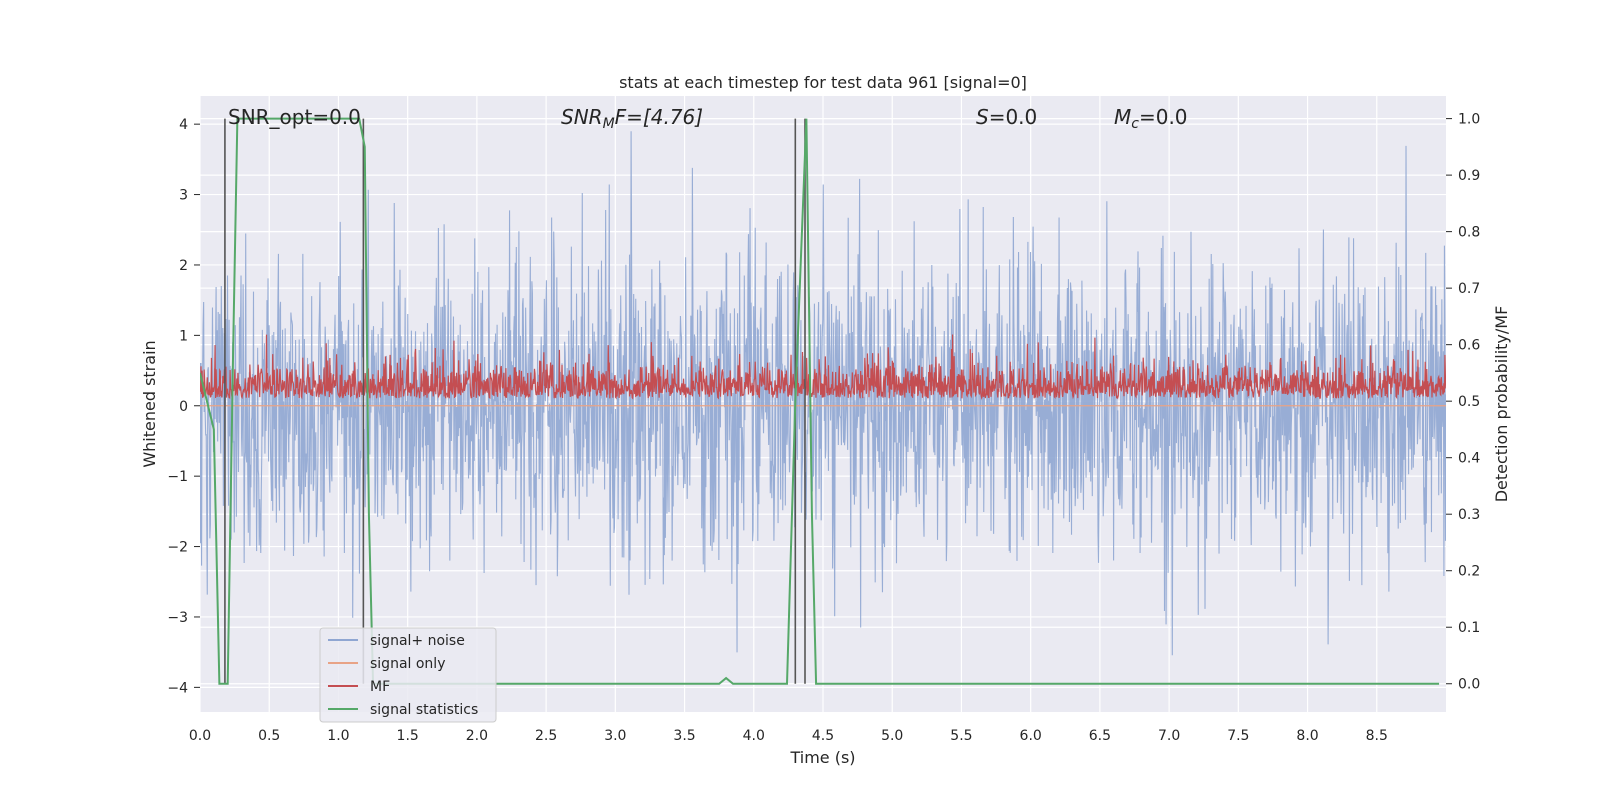  I want to click on mf-line, so click(823, 367).